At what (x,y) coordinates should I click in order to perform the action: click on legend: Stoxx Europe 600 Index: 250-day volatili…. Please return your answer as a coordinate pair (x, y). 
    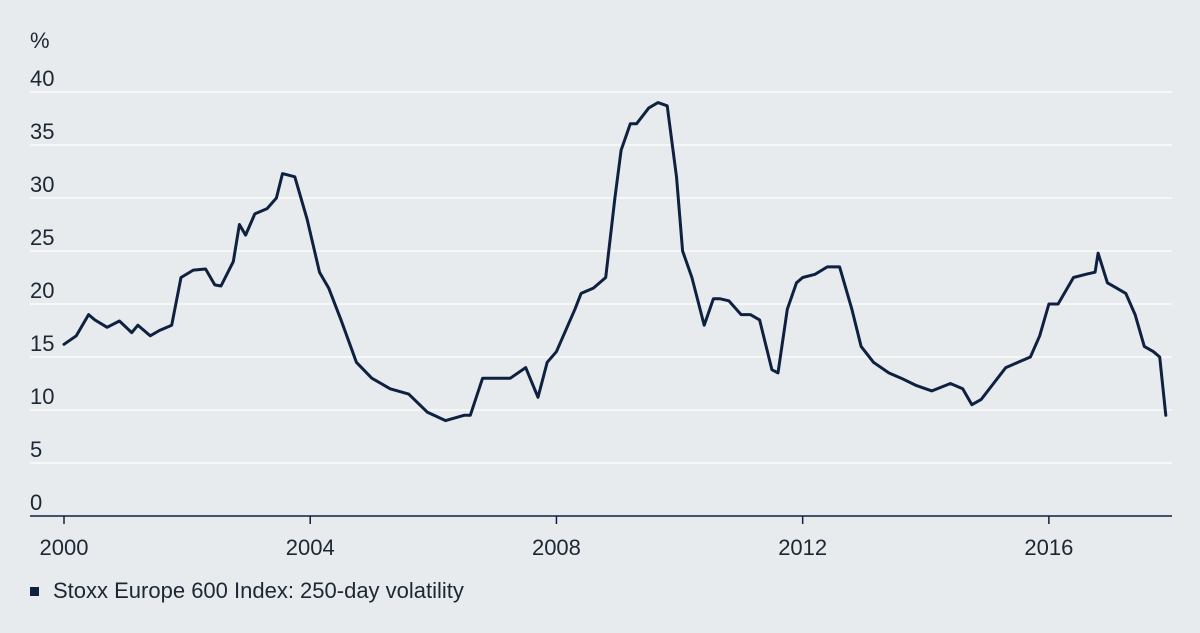
    Looking at the image, I should click on (247, 591).